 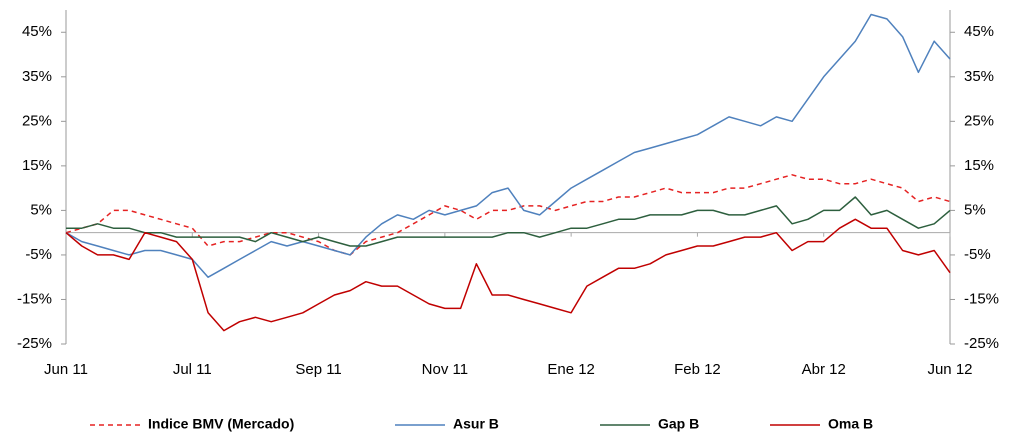 What do you see at coordinates (979, 120) in the screenshot?
I see `y2-tick-label: 25%` at bounding box center [979, 120].